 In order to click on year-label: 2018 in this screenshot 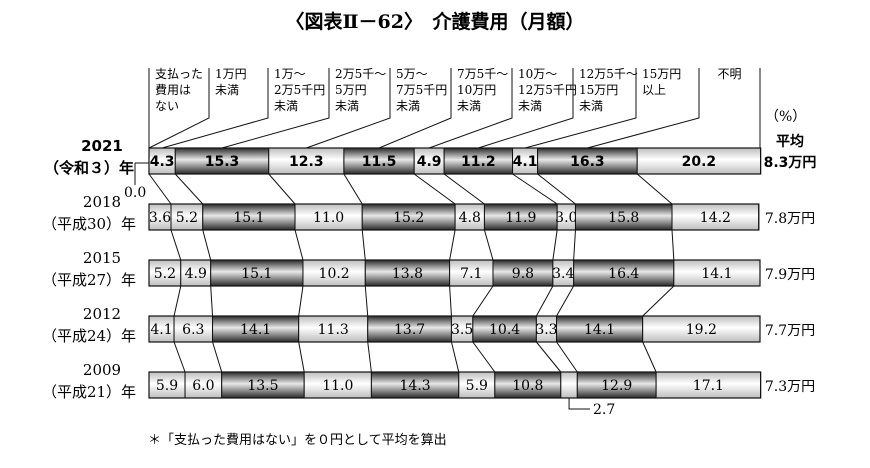, I will do `click(102, 202)`.